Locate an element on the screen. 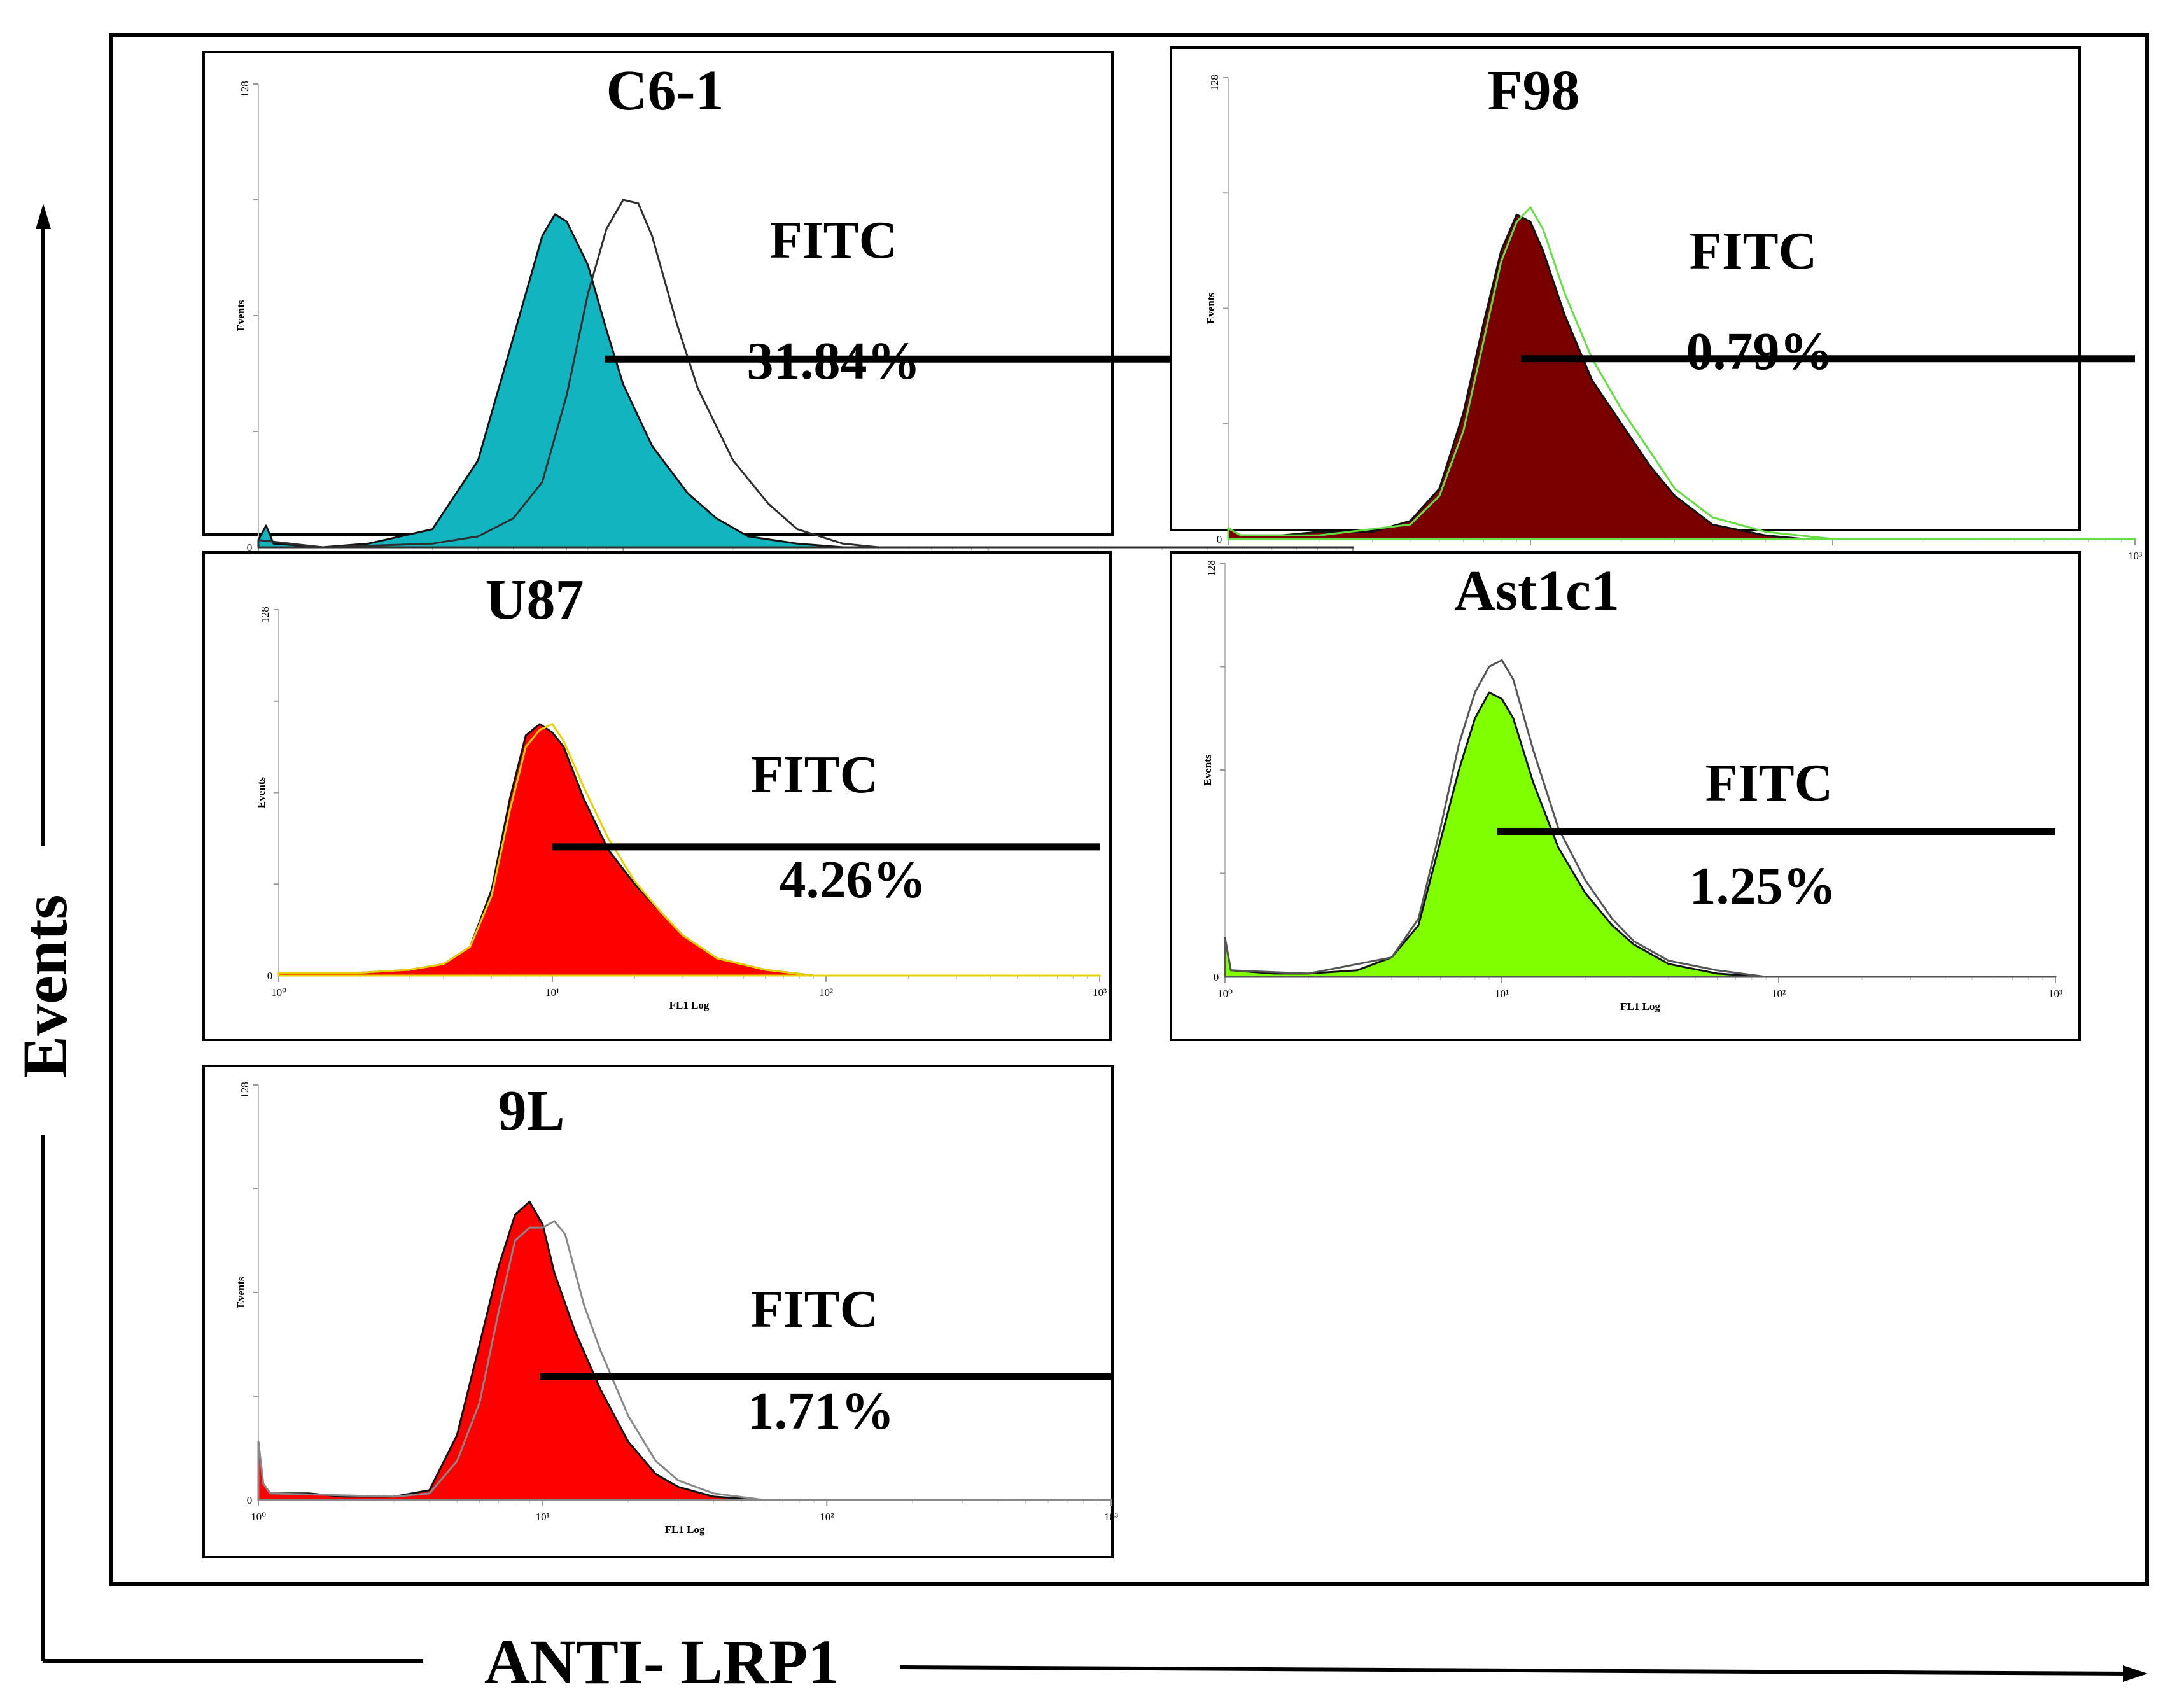  panel-title: 9L is located at coordinates (531, 1110).